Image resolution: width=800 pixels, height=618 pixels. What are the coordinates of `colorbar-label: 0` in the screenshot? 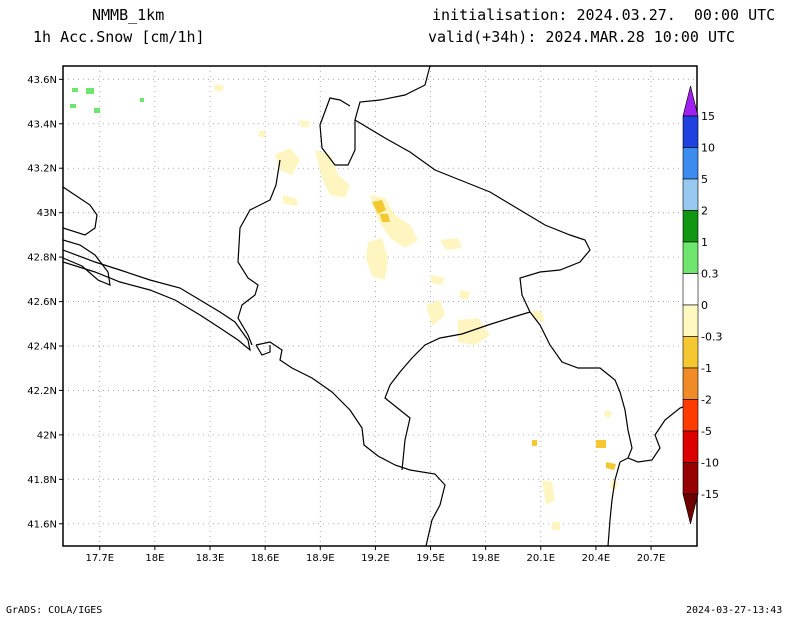 It's located at (704, 305).